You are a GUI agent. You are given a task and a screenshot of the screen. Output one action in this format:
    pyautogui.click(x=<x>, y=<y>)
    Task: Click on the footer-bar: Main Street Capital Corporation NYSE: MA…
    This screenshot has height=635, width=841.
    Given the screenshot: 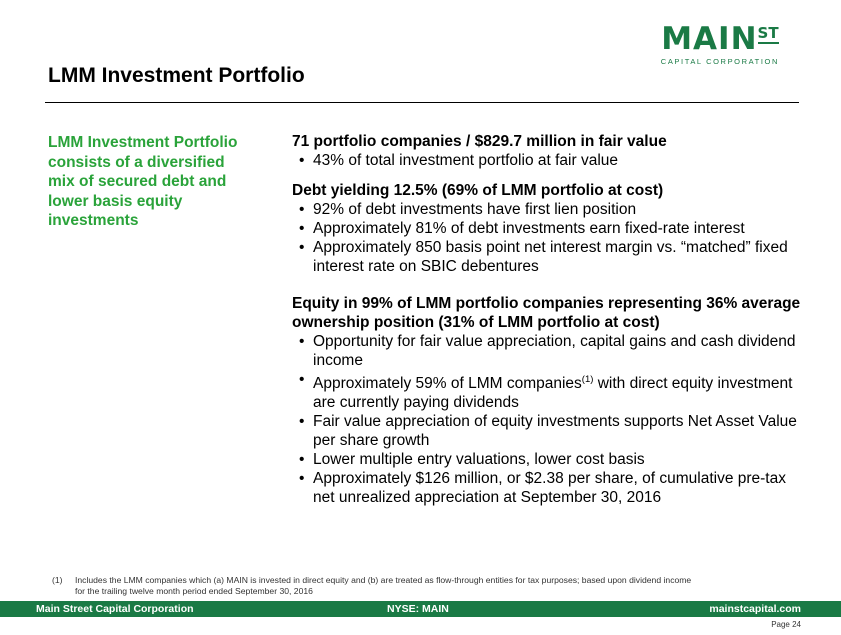 What is the action you would take?
    pyautogui.click(x=420, y=609)
    